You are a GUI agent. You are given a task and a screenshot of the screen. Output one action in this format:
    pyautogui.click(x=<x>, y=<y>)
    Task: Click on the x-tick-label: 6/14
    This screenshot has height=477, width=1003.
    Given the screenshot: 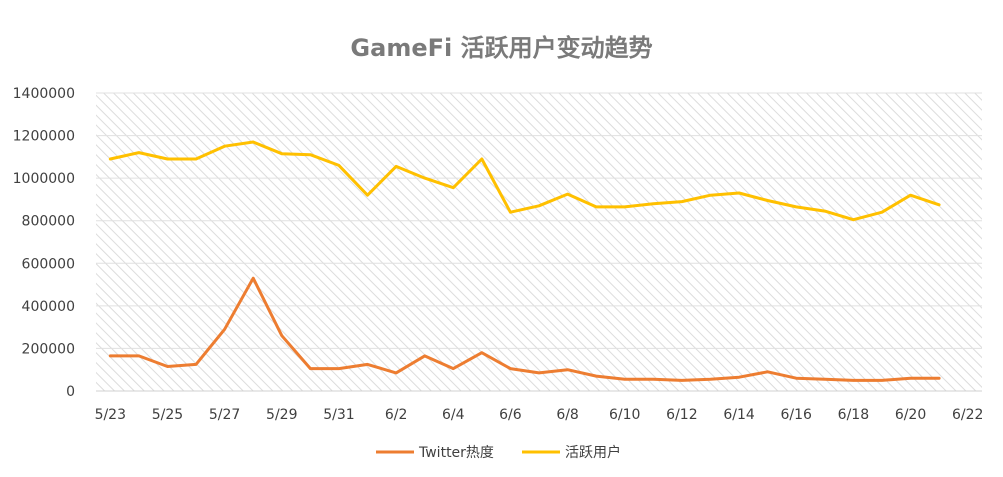 What is the action you would take?
    pyautogui.click(x=739, y=415)
    